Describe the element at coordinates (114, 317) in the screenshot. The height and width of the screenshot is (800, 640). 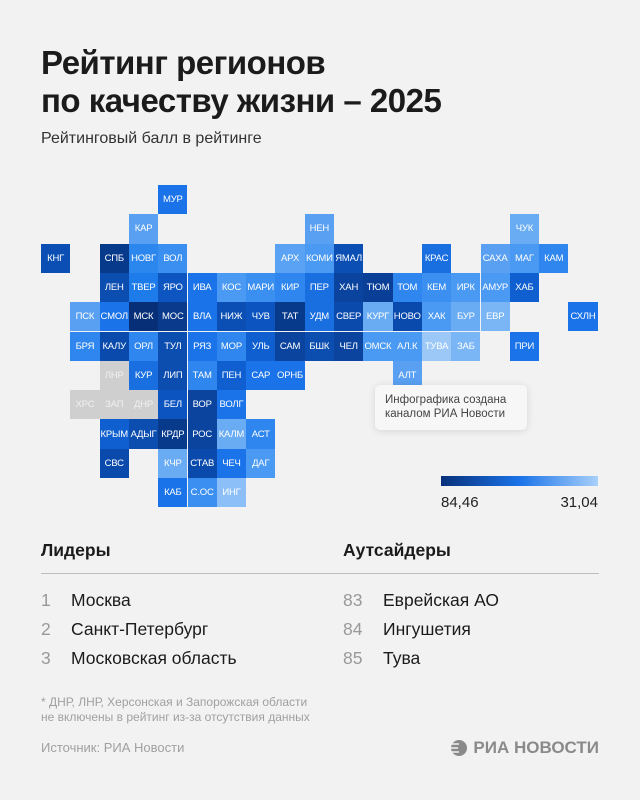
I see `region-tile: СМОЛ` at that location.